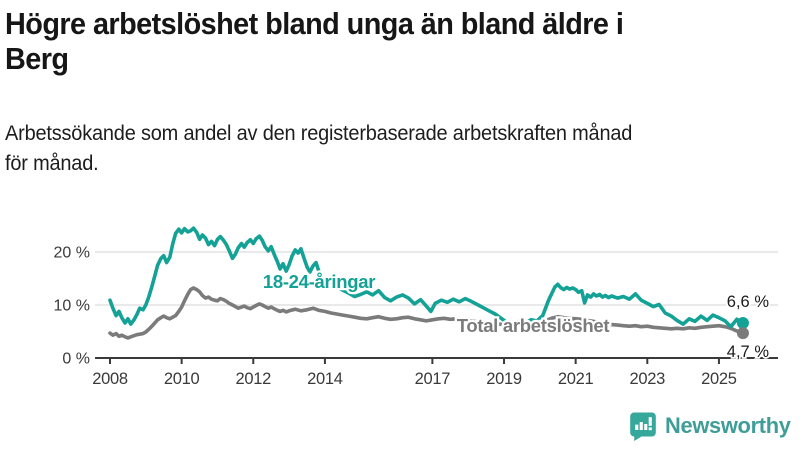 The height and width of the screenshot is (450, 800). What do you see at coordinates (728, 425) in the screenshot?
I see `brand-wordmark: Newsworthy` at bounding box center [728, 425].